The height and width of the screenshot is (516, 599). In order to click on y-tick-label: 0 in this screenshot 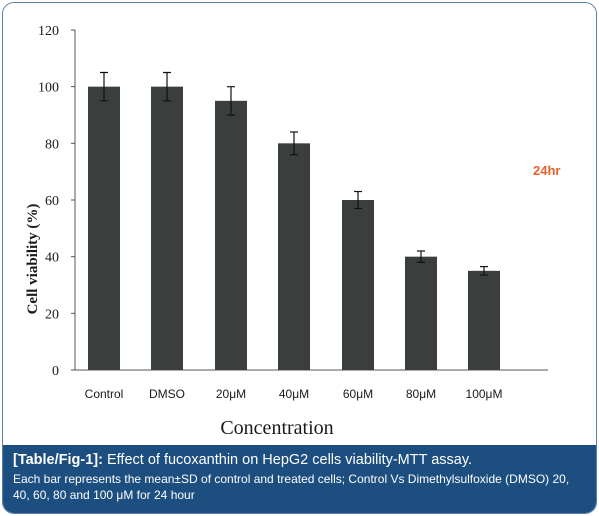, I will do `click(55, 371)`.